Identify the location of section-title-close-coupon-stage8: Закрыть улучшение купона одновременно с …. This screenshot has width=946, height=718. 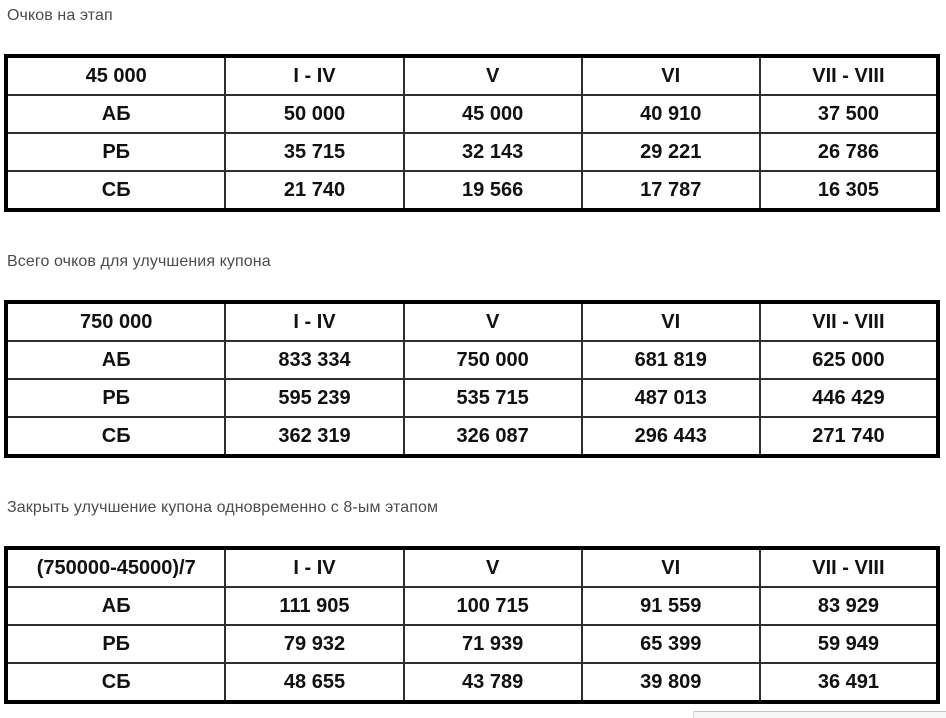
(223, 507).